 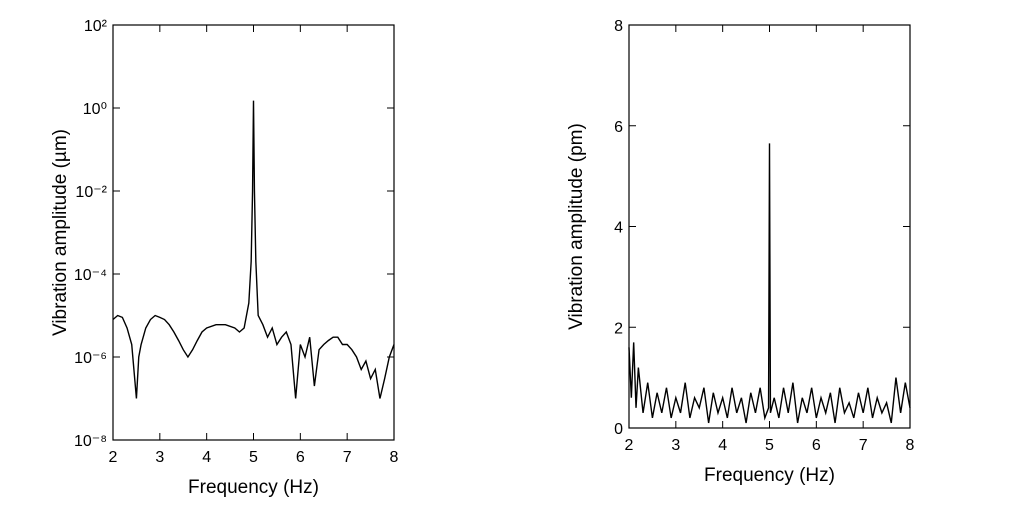 I want to click on y-tick-label: 0, so click(x=618, y=429).